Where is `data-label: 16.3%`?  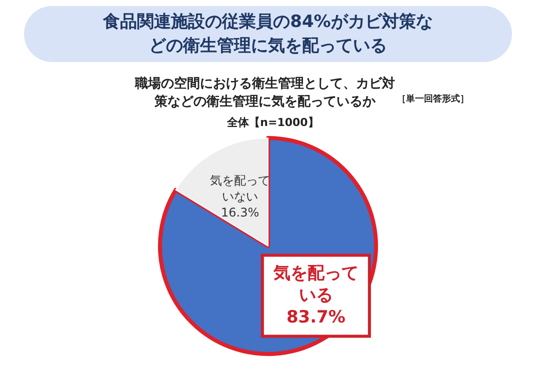
data-label: 16.3% is located at coordinates (240, 212).